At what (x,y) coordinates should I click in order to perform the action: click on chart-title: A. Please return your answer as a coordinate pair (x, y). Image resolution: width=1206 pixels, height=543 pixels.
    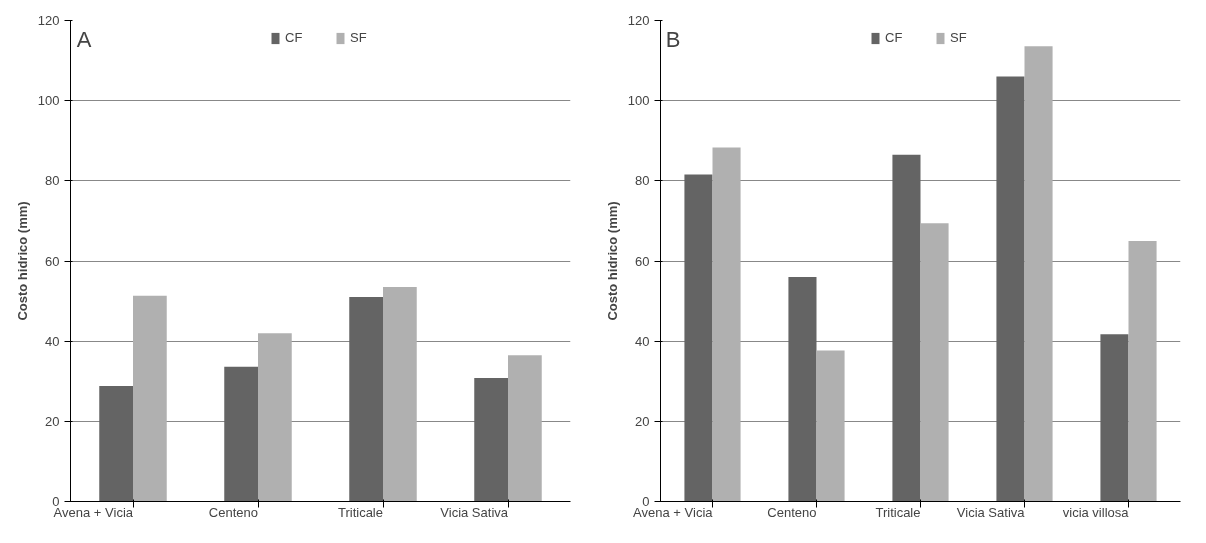
    Looking at the image, I should click on (84, 39).